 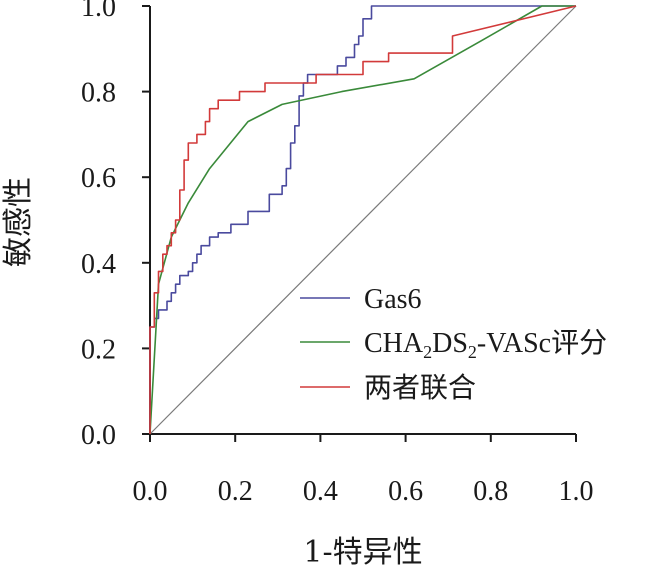 What do you see at coordinates (320, 491) in the screenshot?
I see `x-tick-label: 0.4` at bounding box center [320, 491].